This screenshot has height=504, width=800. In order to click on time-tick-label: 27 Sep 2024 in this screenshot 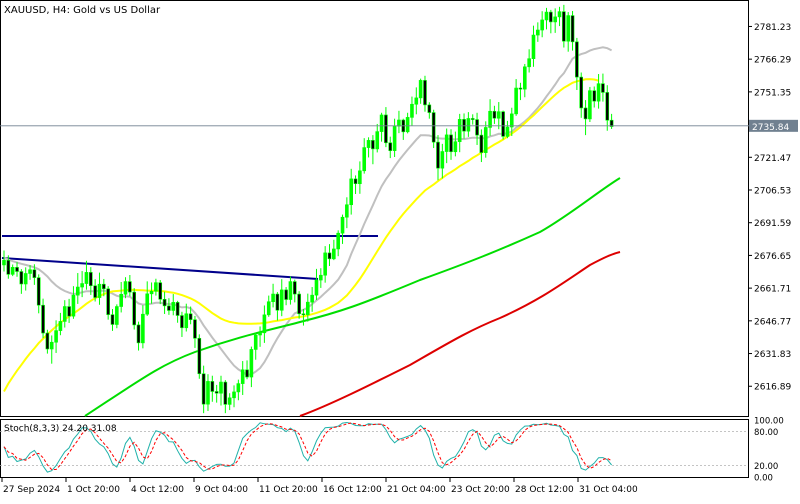, I will do `click(31, 490)`.